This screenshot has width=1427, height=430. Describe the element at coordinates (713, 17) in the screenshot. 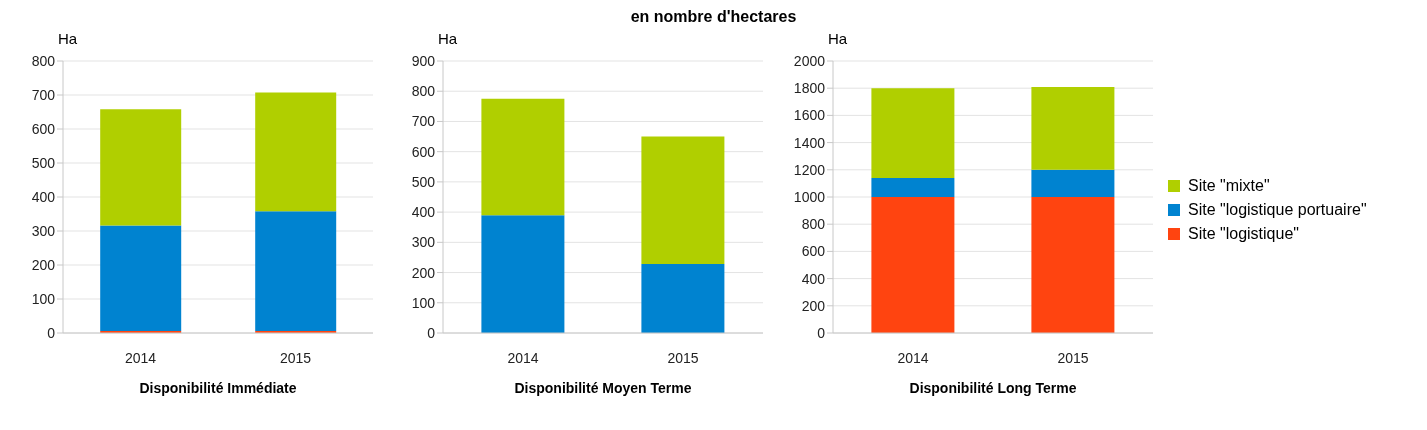

I see `chart-title: en nombre d'hectares` at that location.